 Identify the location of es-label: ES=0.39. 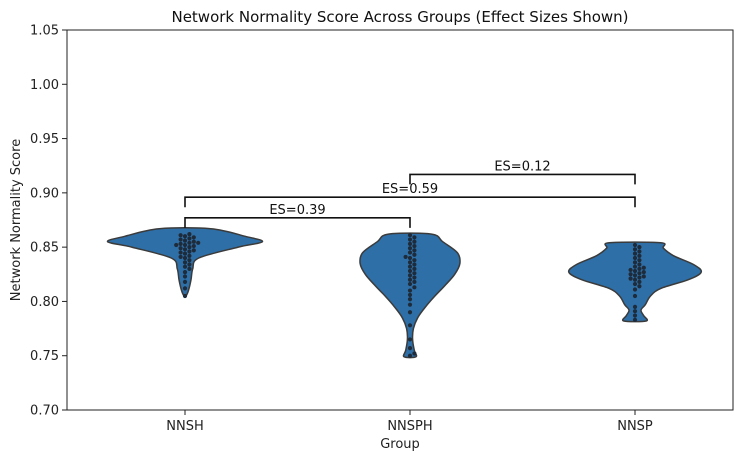
(297, 210).